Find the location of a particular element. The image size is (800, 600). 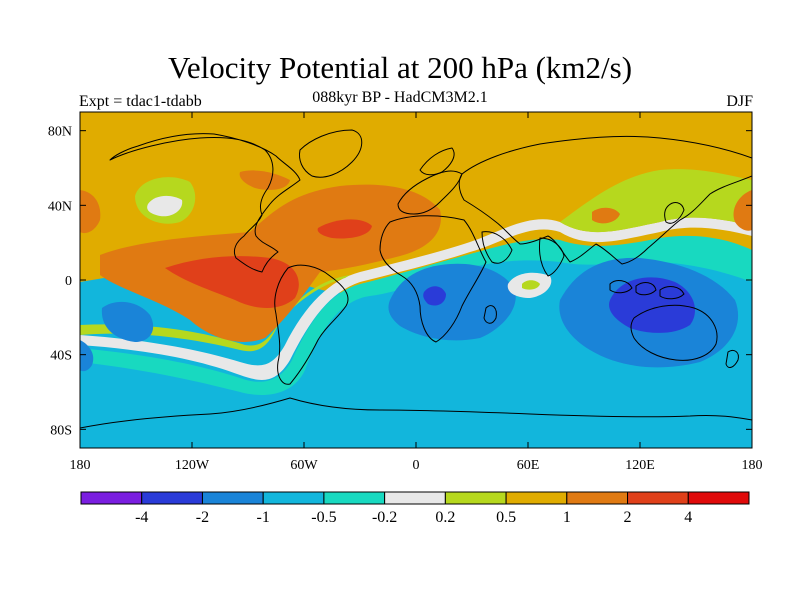

field-band-1-2-east-edge is located at coordinates (742, 210).